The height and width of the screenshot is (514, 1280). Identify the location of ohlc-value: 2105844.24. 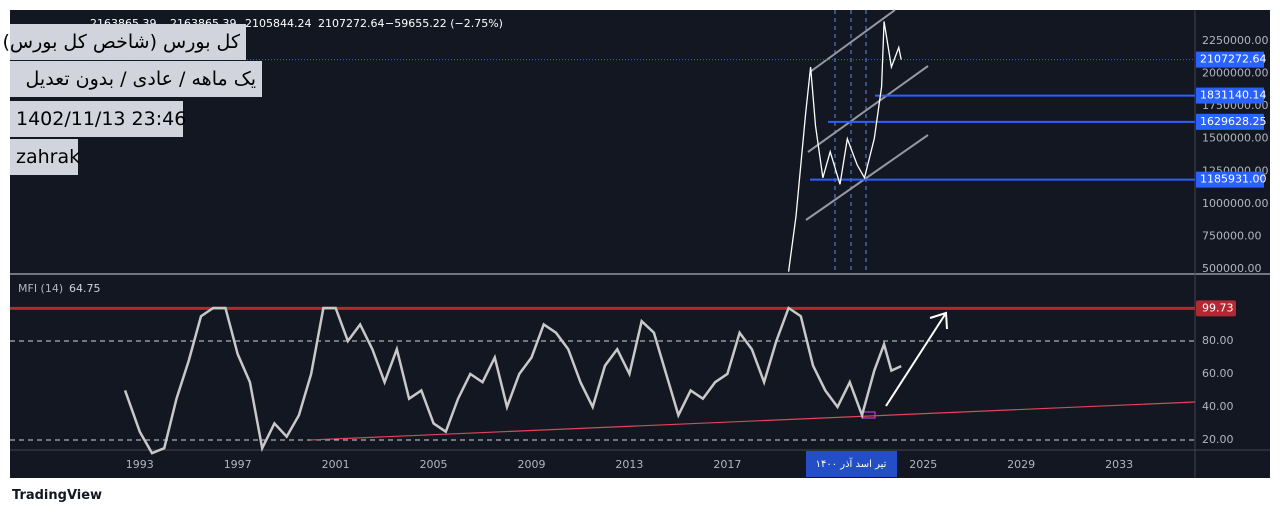
(278, 23).